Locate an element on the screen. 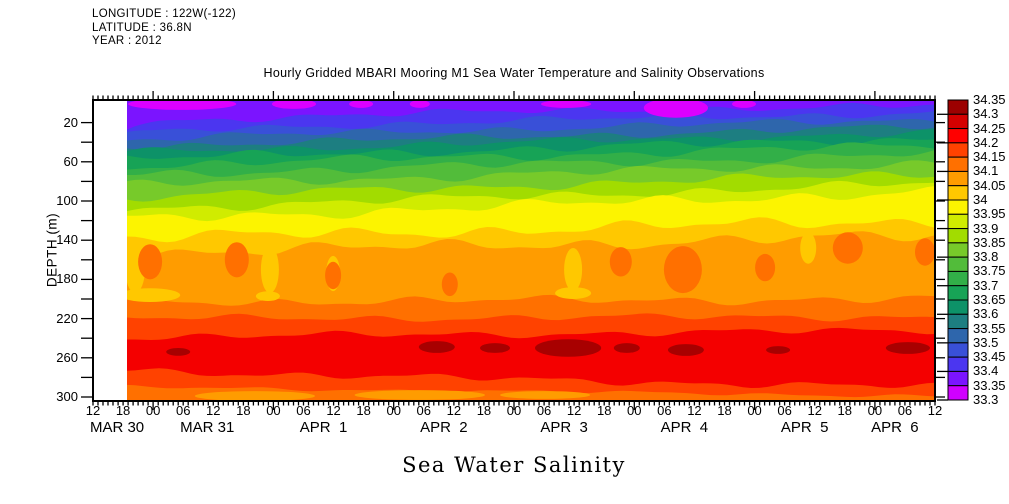  x-date-label: APR 1 is located at coordinates (323, 427).